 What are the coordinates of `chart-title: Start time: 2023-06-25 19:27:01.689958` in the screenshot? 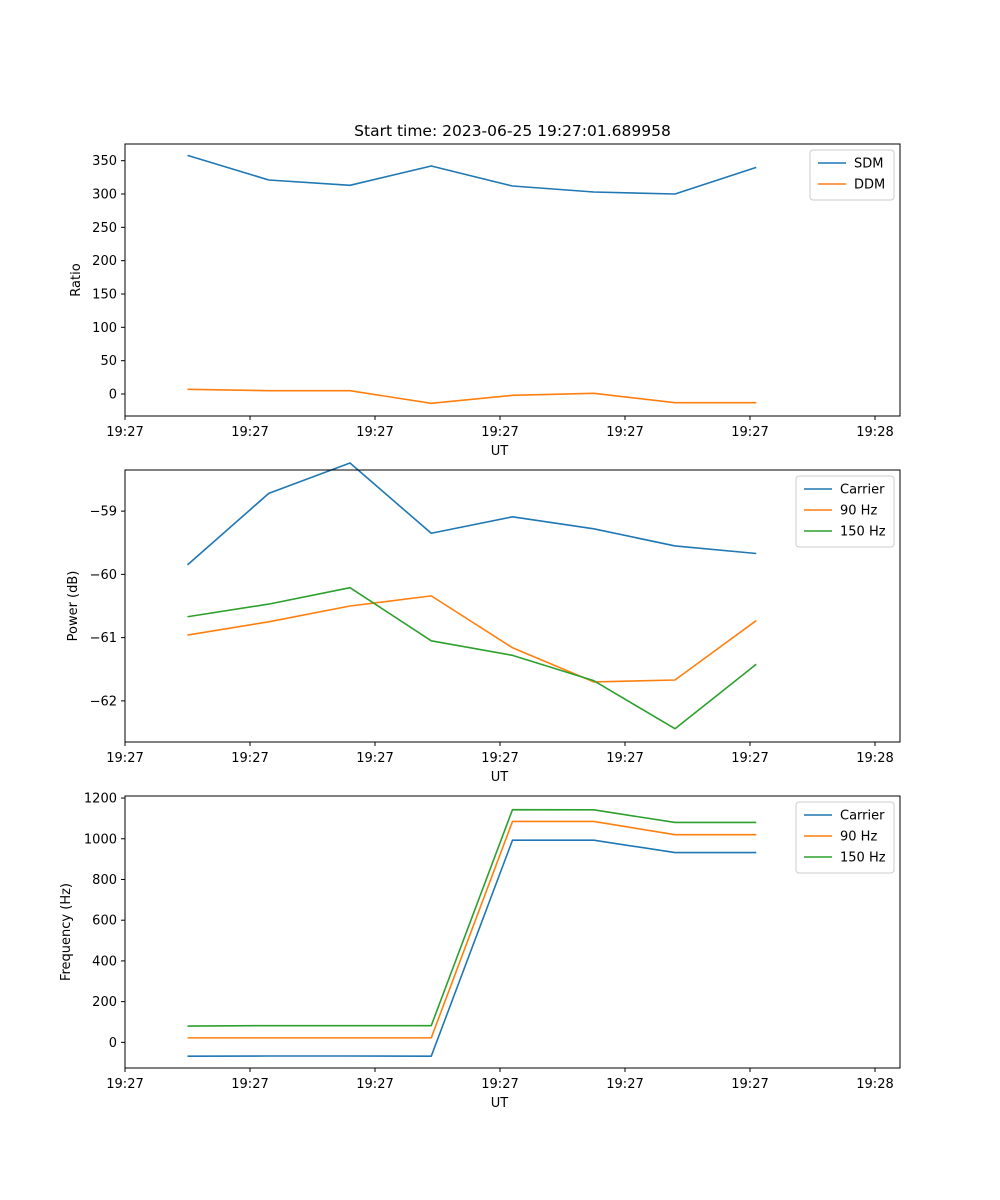 It's located at (512, 131).